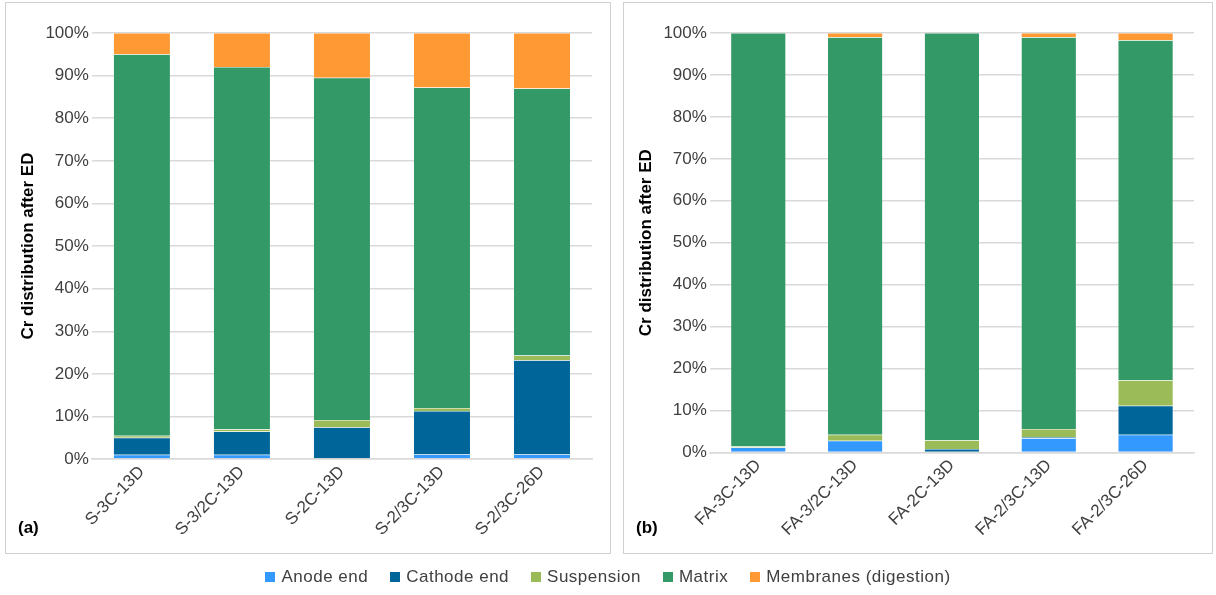  What do you see at coordinates (458, 577) in the screenshot?
I see `legend-label: Cathode end` at bounding box center [458, 577].